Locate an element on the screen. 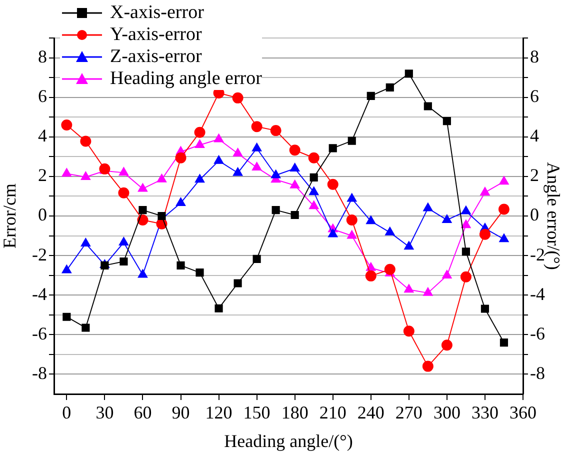 The height and width of the screenshot is (453, 563). x-tick-label: 120 is located at coordinates (218, 412).